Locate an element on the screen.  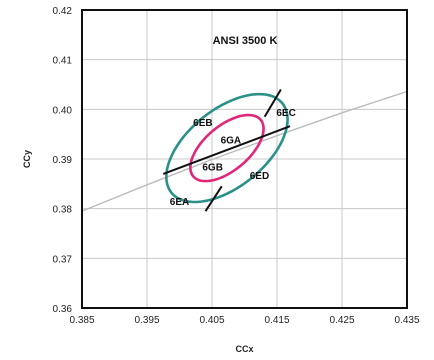
y-tick-label-4: 0.40 is located at coordinates (63, 110).